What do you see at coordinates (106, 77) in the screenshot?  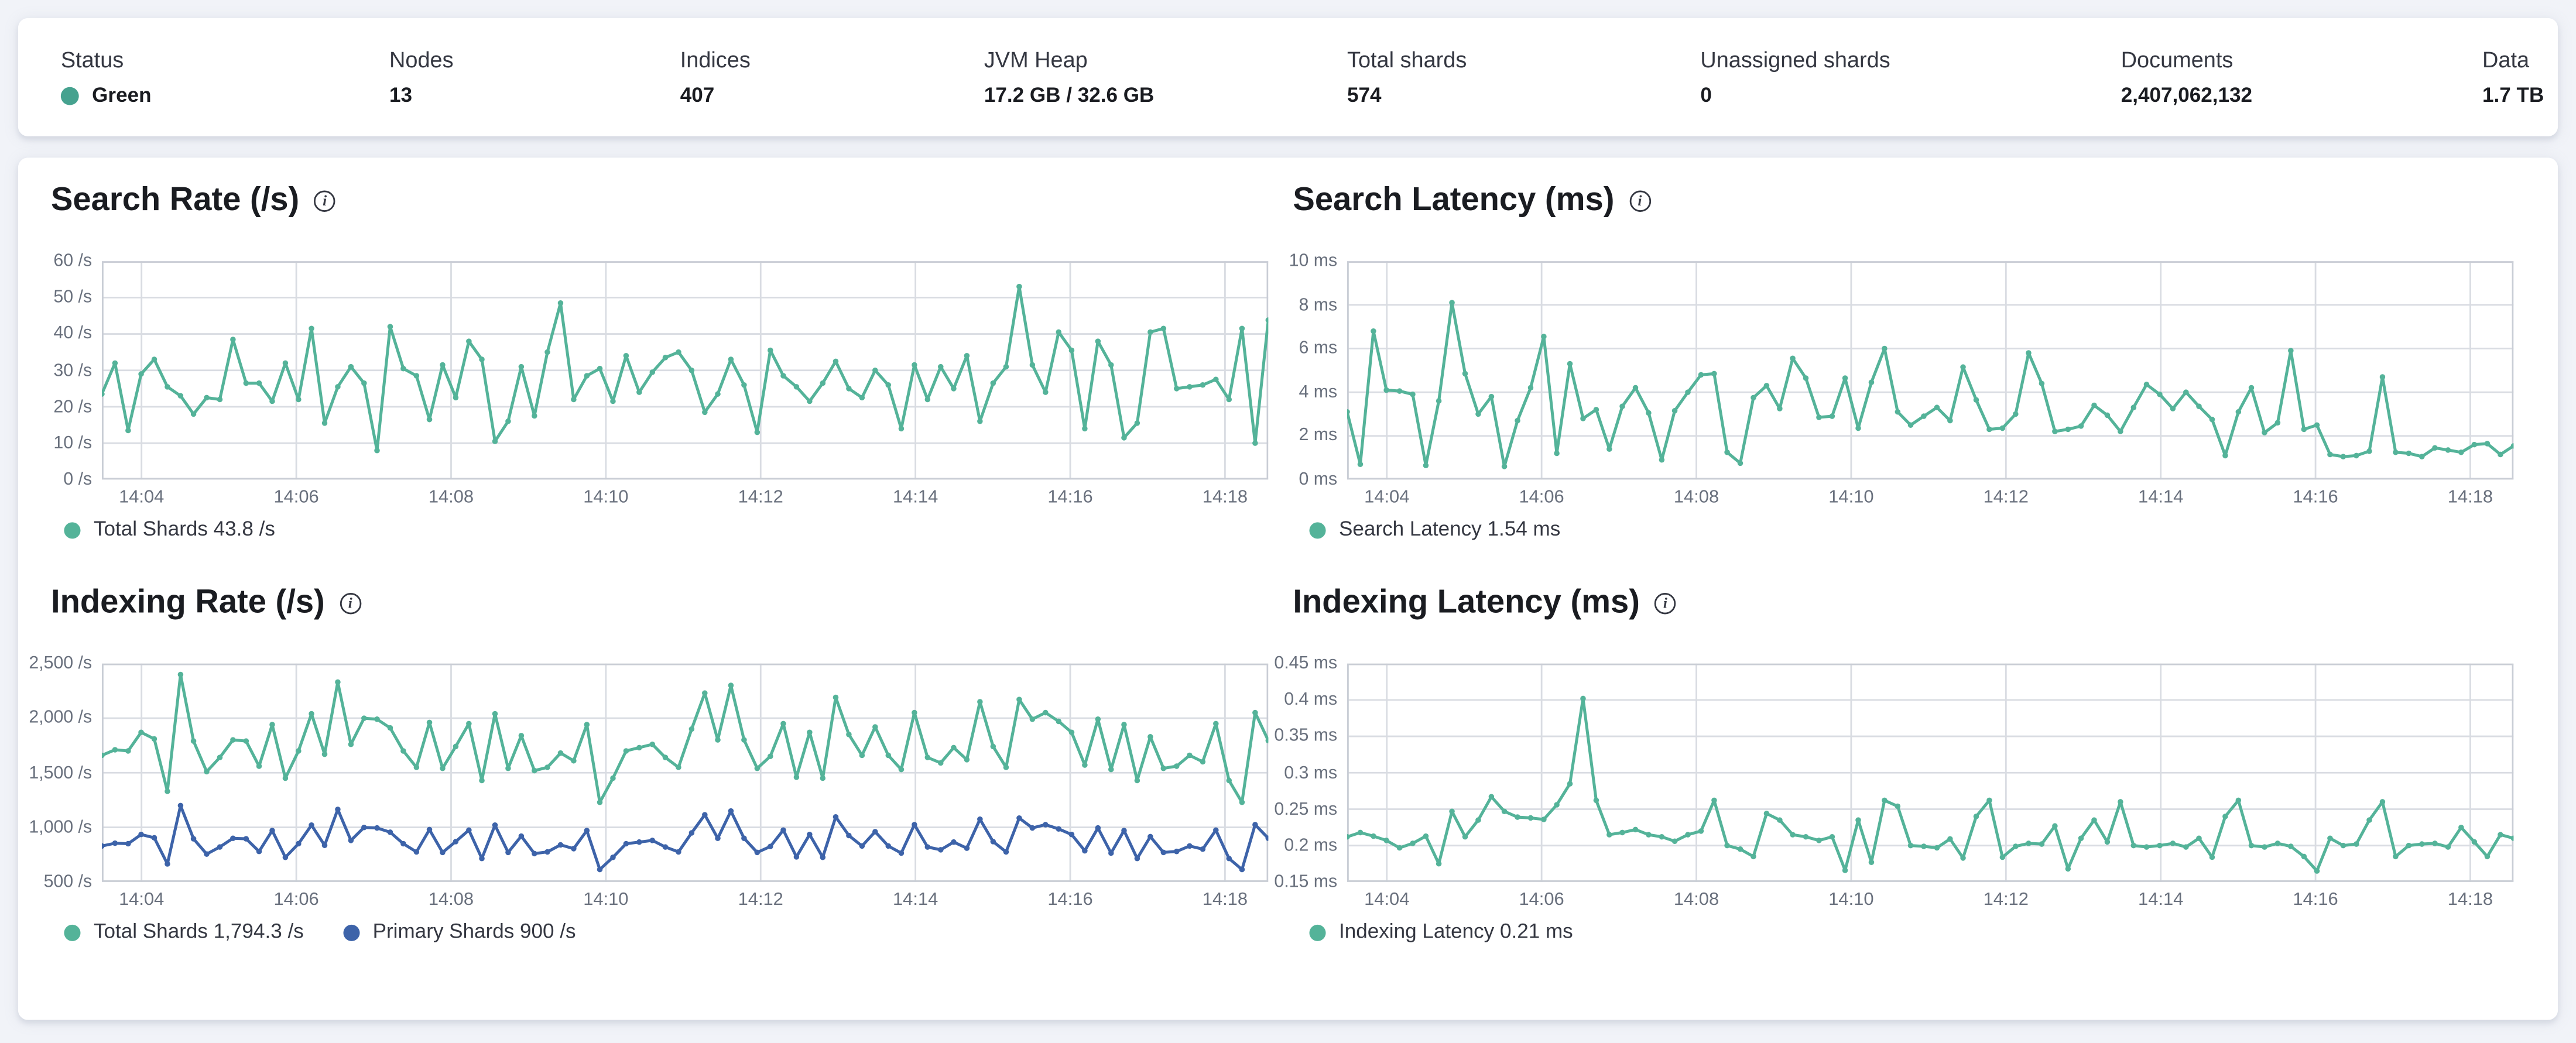 I see `stat-status: Status Green` at bounding box center [106, 77].